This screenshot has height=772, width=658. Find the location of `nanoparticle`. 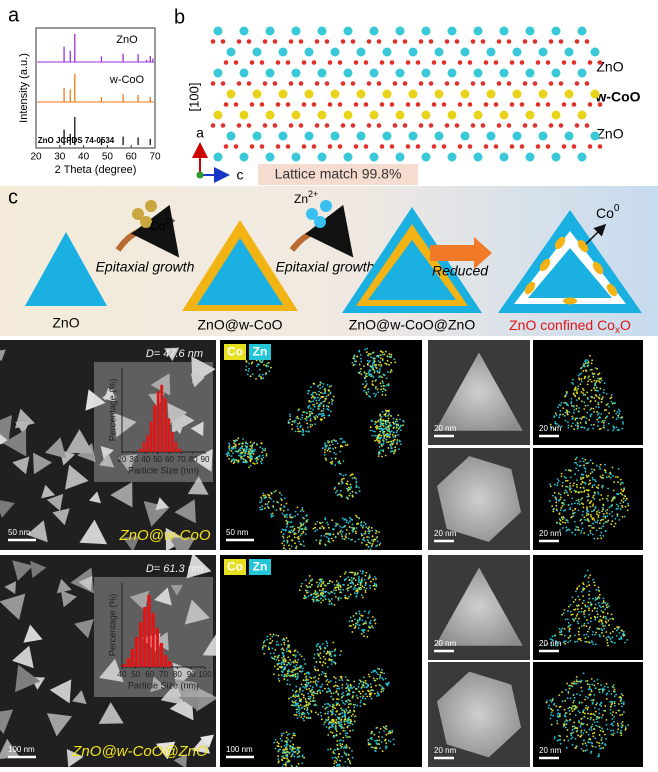

nanoparticle is located at coordinates (177, 413).